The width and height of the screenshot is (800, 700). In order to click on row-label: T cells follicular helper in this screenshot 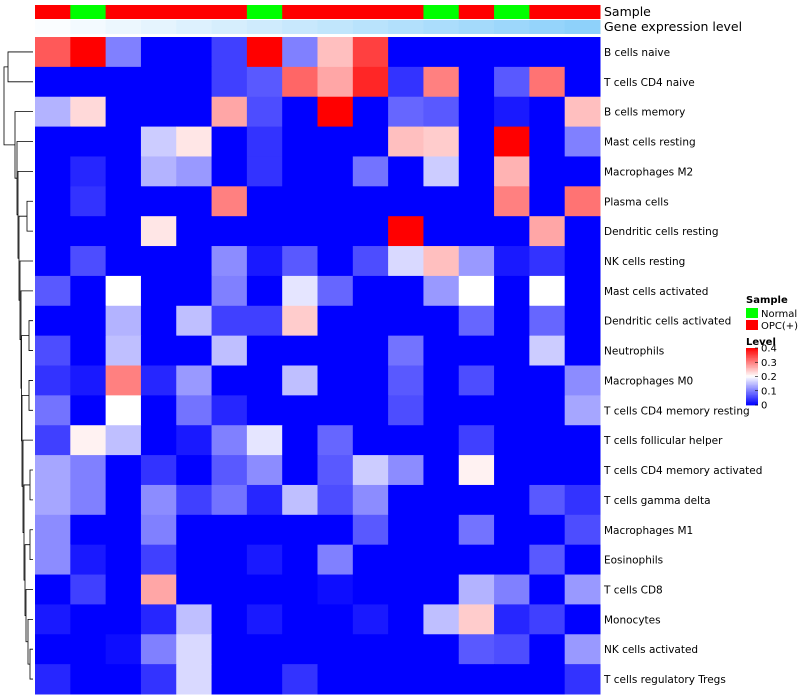, I will do `click(663, 441)`.